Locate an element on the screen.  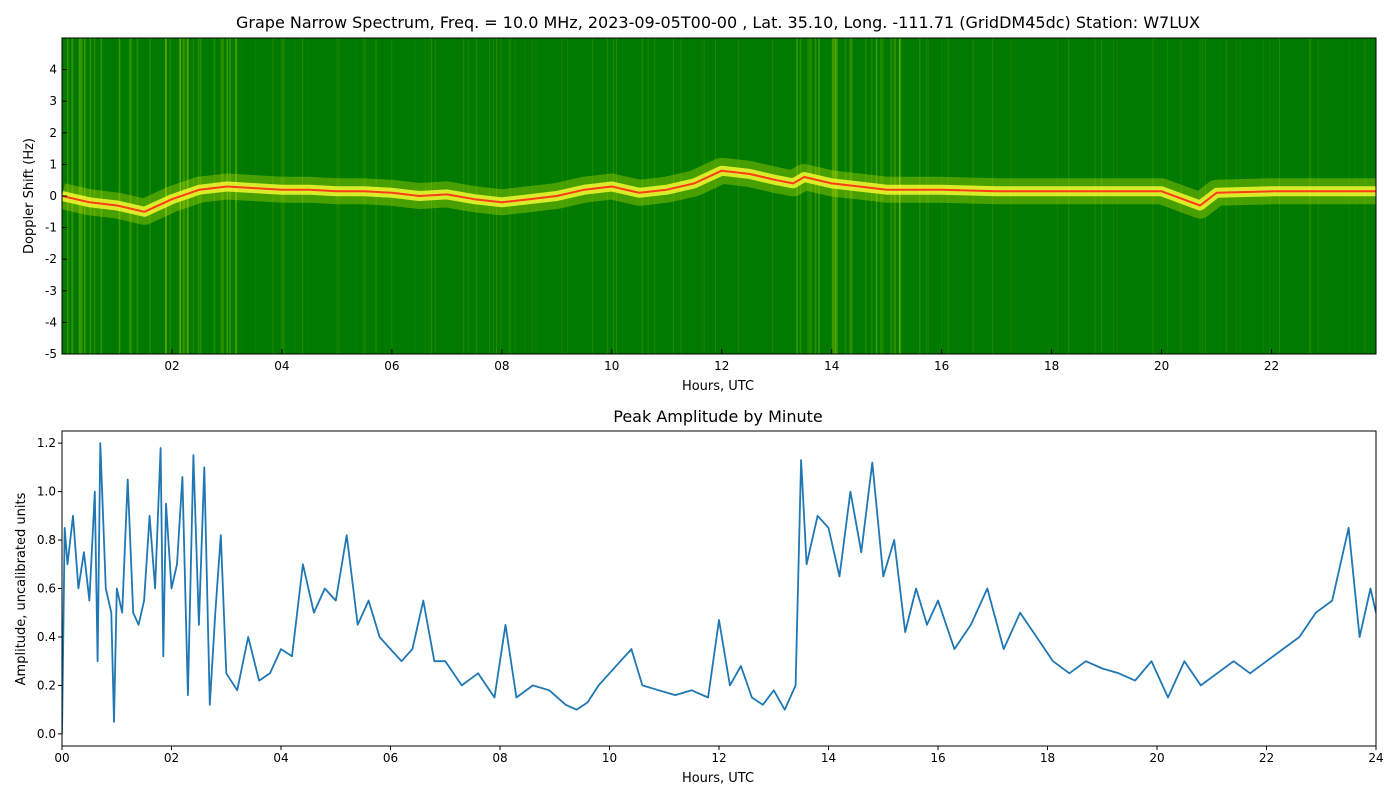
doppler-band is located at coordinates (719, 191).